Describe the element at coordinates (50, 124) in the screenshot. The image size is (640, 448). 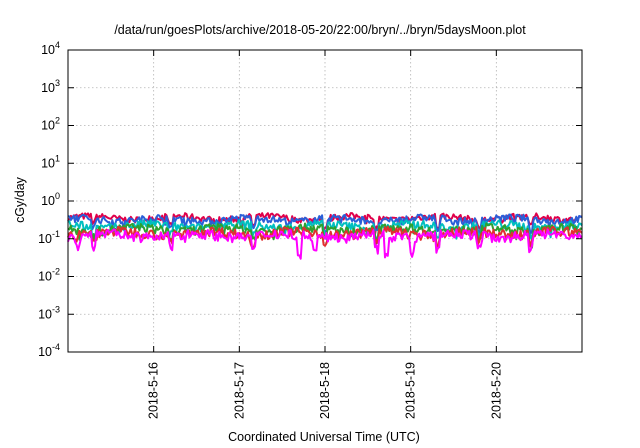
I see `y-tick-label: 10²` at that location.